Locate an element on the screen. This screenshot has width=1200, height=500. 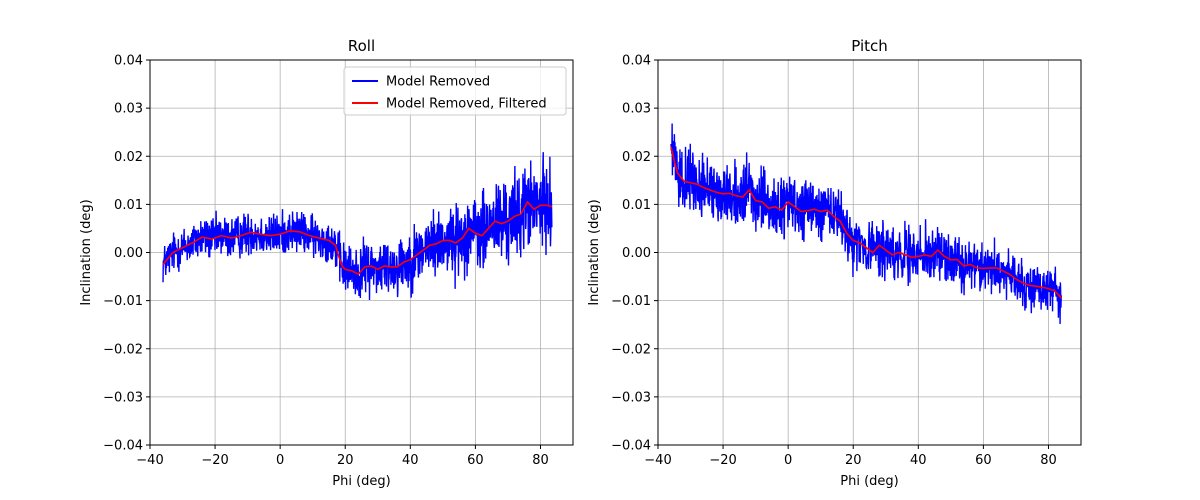
roll-series-layer is located at coordinates (357, 226).